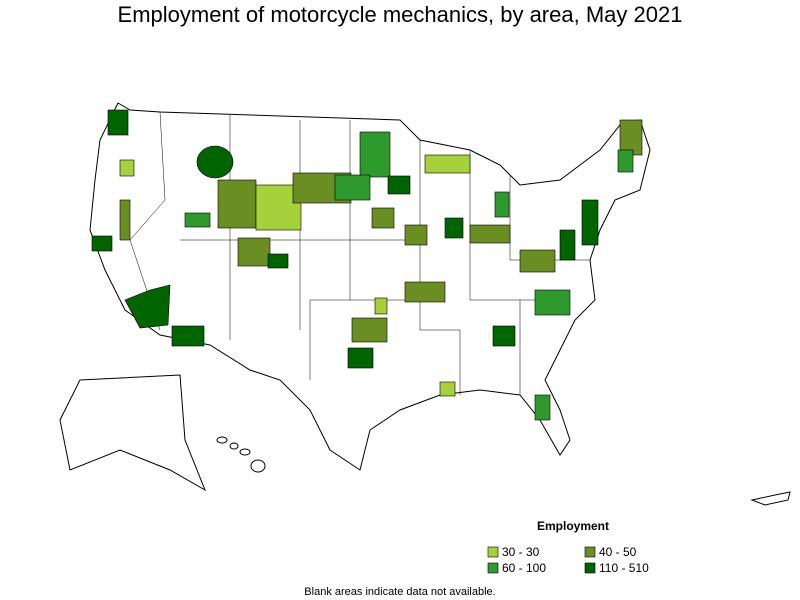  I want to click on legend-label: 60 - 100, so click(524, 568).